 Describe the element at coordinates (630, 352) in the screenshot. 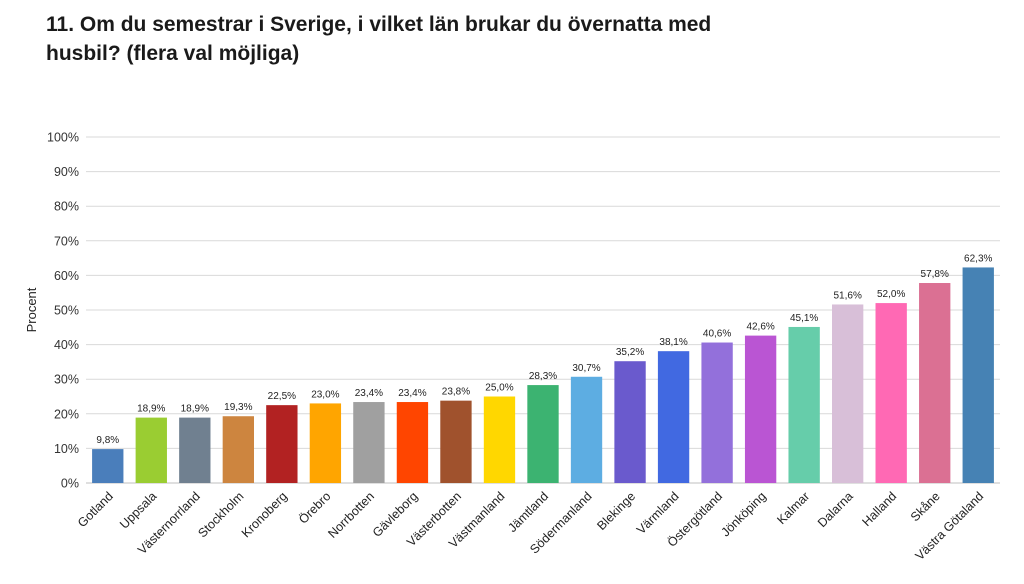

I see `data-label: 35,2%` at that location.